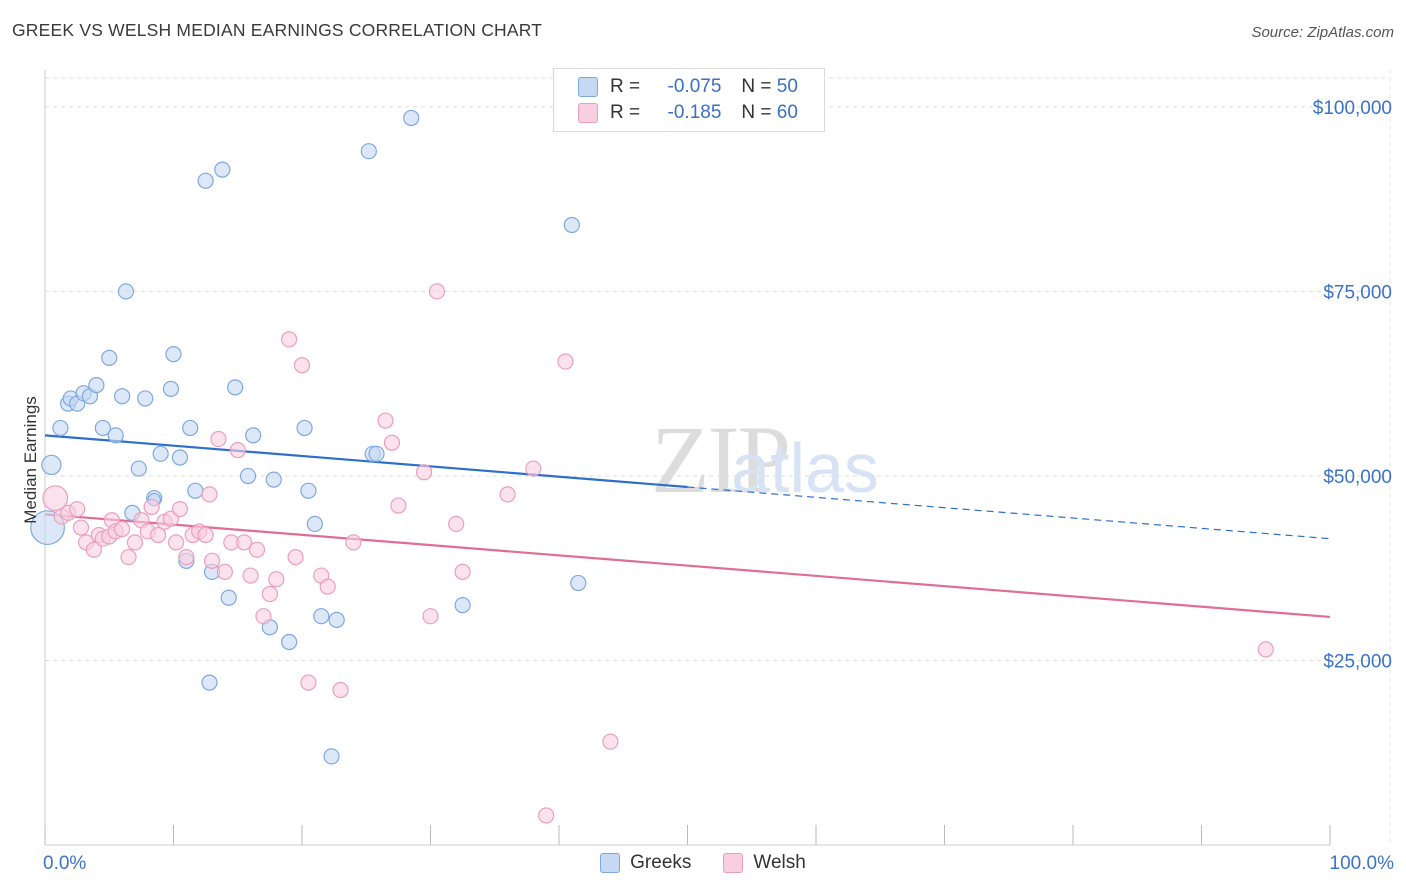 This screenshot has height=892, width=1406. What do you see at coordinates (1357, 661) in the screenshot?
I see `y-tick-label: $25,000` at bounding box center [1357, 661].